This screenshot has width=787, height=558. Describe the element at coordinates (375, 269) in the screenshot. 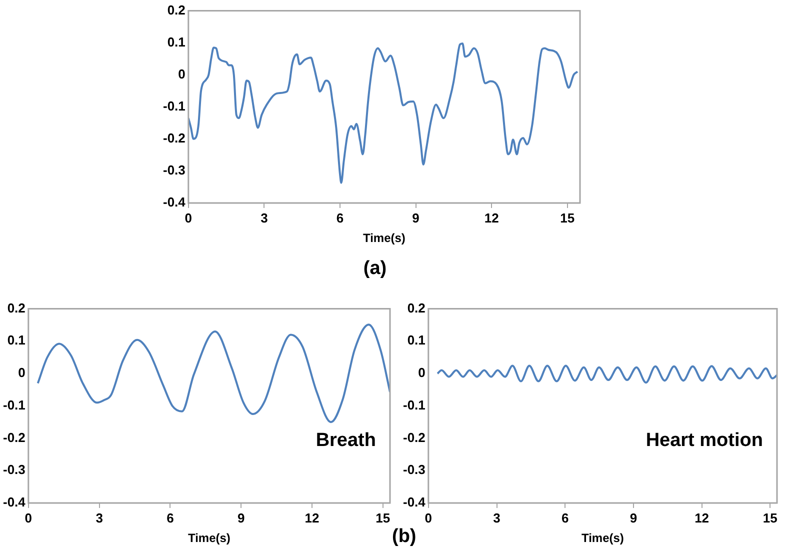

I see `text: (a)` at that location.